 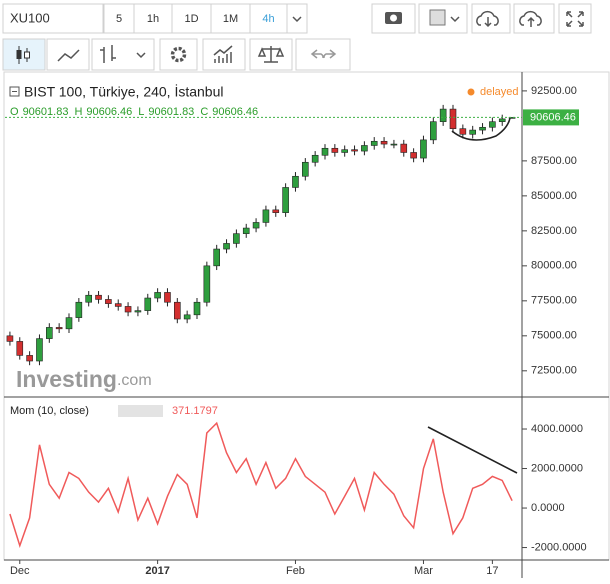 What do you see at coordinates (78, 112) in the screenshot?
I see `ohlc-key: H` at bounding box center [78, 112].